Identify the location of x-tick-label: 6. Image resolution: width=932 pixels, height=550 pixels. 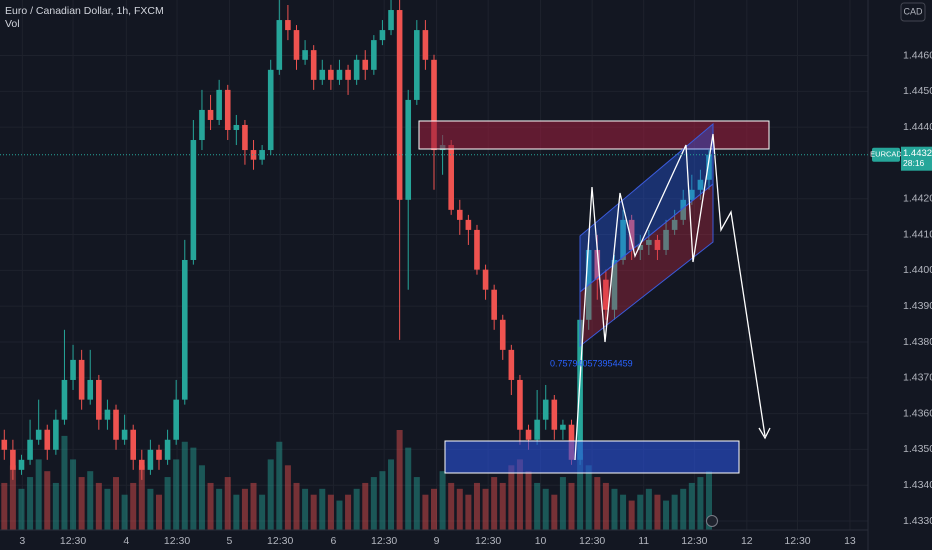
(334, 541).